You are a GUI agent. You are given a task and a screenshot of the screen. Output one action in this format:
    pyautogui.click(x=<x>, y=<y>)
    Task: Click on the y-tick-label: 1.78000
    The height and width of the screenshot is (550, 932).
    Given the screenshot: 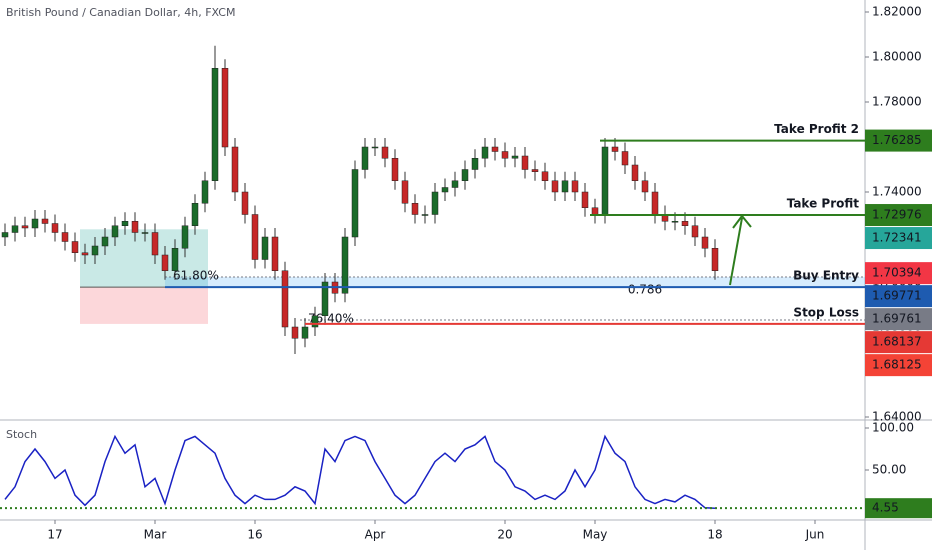 What is the action you would take?
    pyautogui.click(x=897, y=102)
    